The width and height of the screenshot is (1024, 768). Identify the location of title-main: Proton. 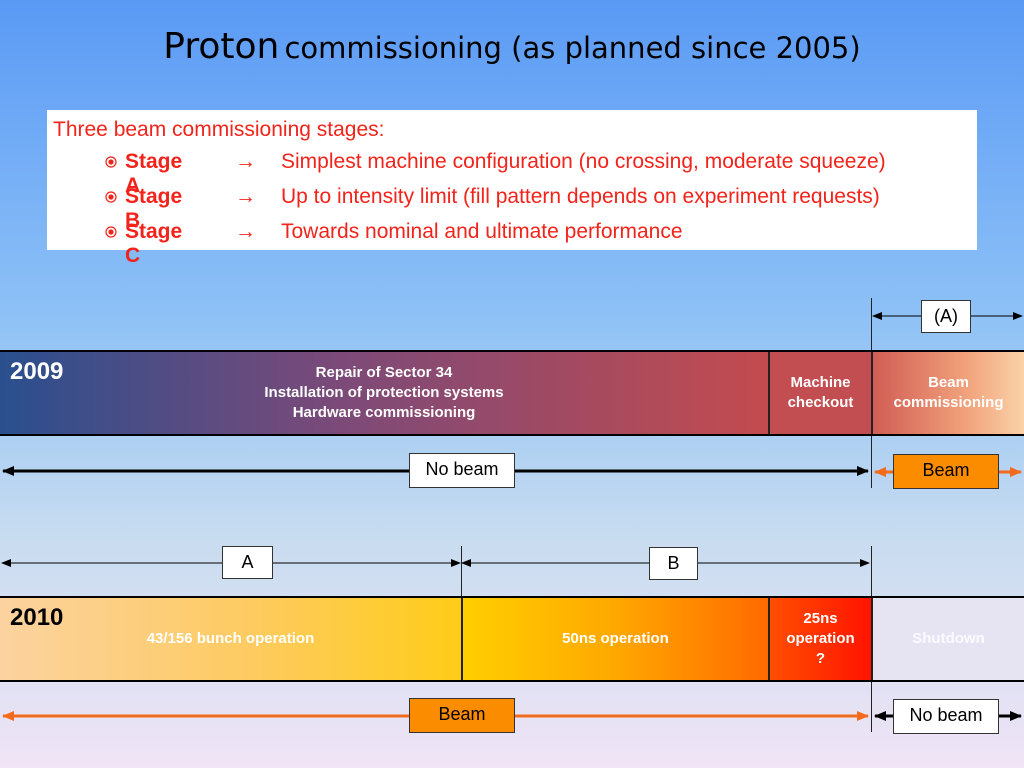
(221, 46).